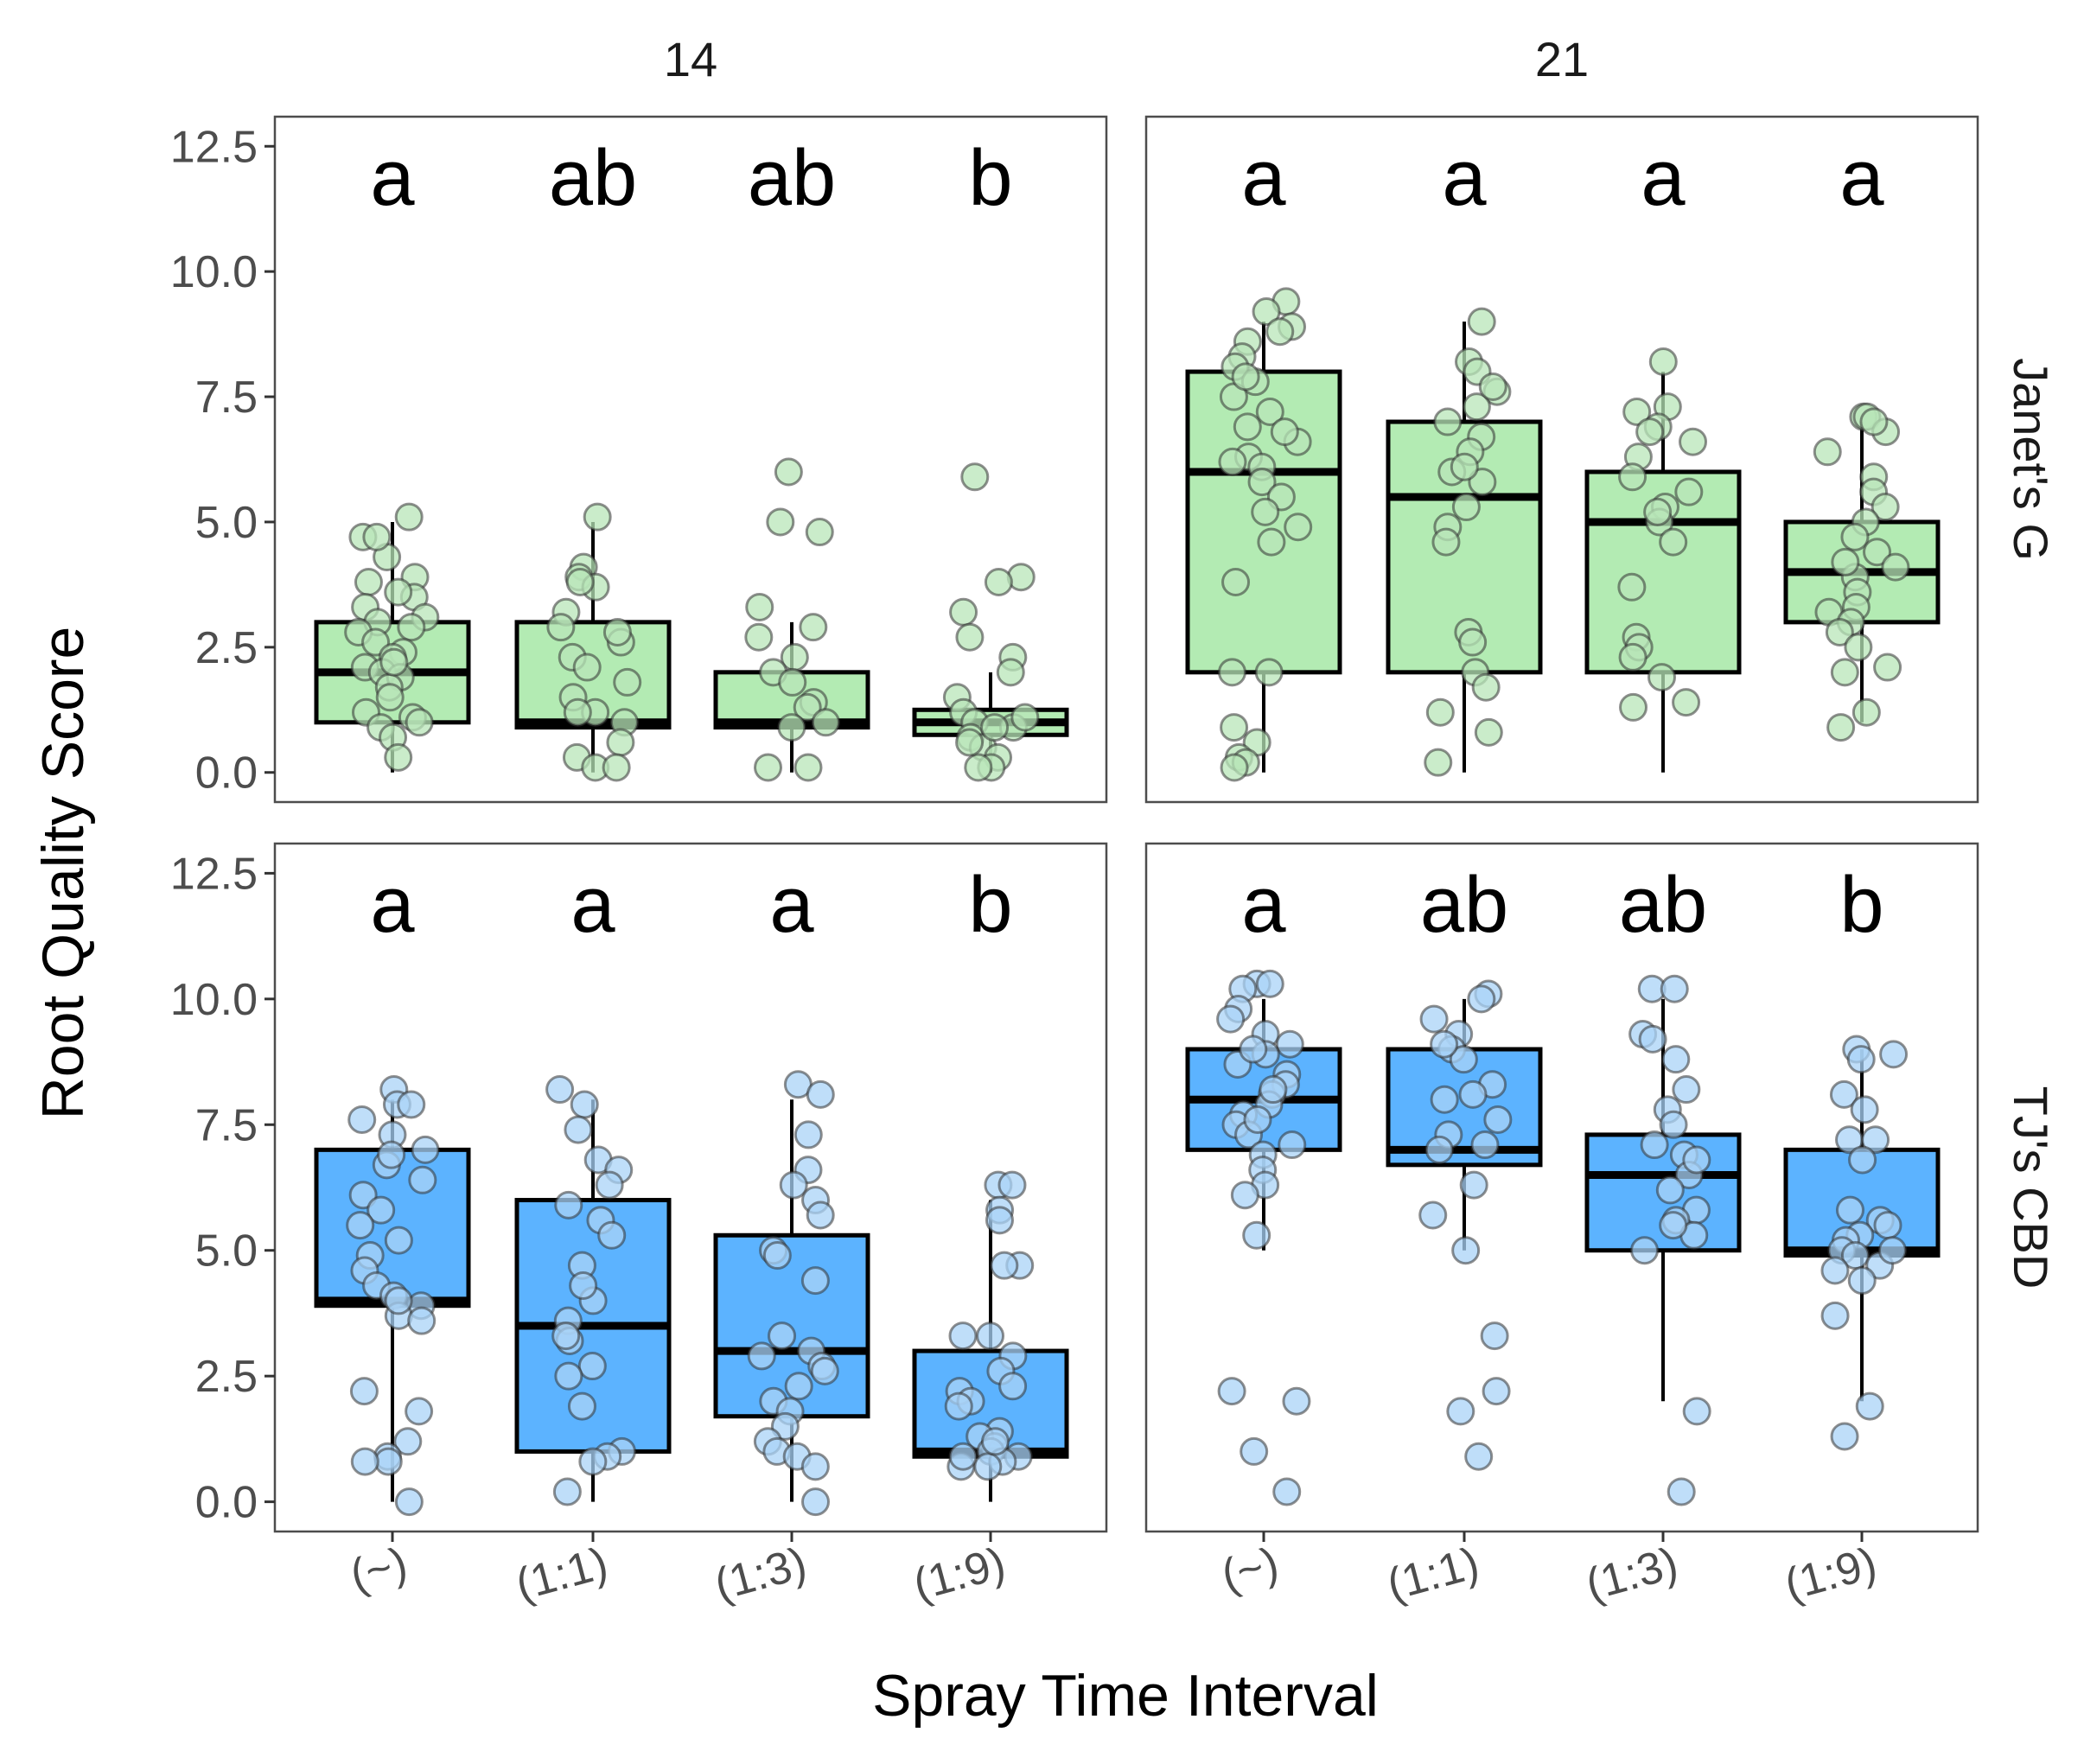 Image resolution: width=2084 pixels, height=1764 pixels. Describe the element at coordinates (2031, 1188) in the screenshot. I see `row-strip-label: TJ's CBD` at that location.